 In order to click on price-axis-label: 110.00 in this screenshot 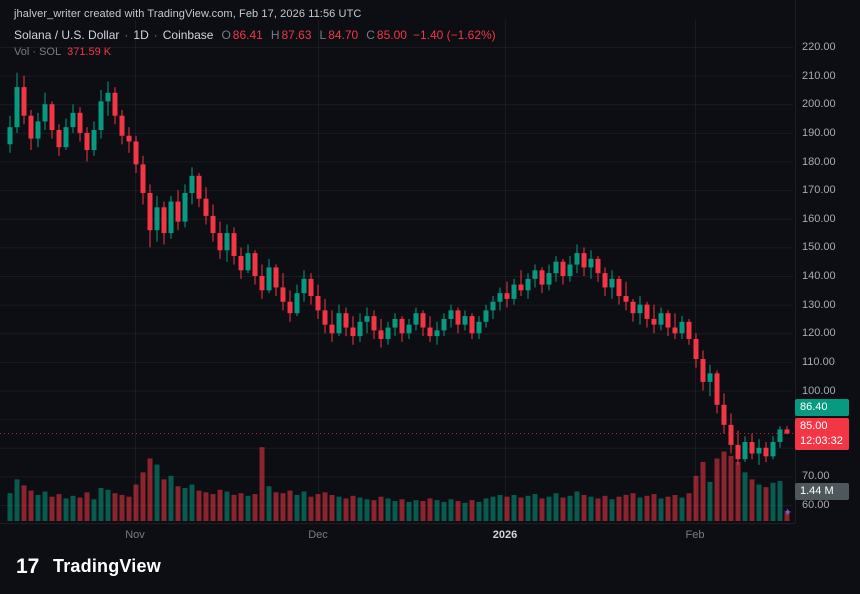, I will do `click(818, 361)`.